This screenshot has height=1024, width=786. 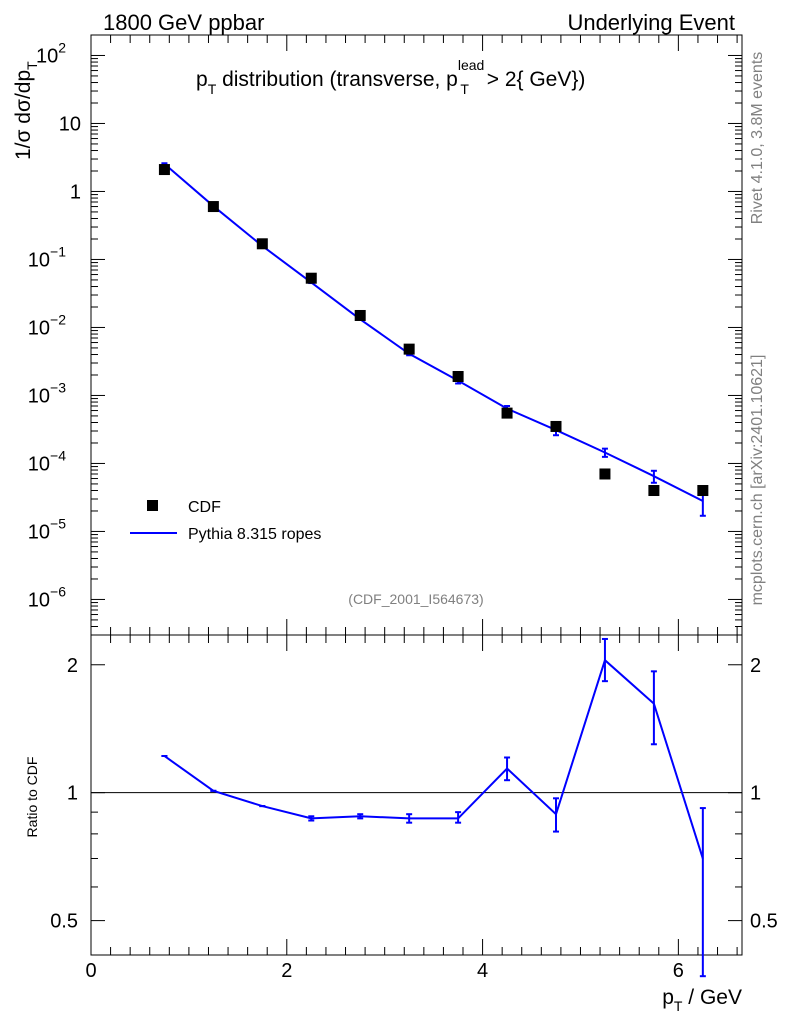 What do you see at coordinates (70, 124) in the screenshot?
I see `y-tick-label: 10` at bounding box center [70, 124].